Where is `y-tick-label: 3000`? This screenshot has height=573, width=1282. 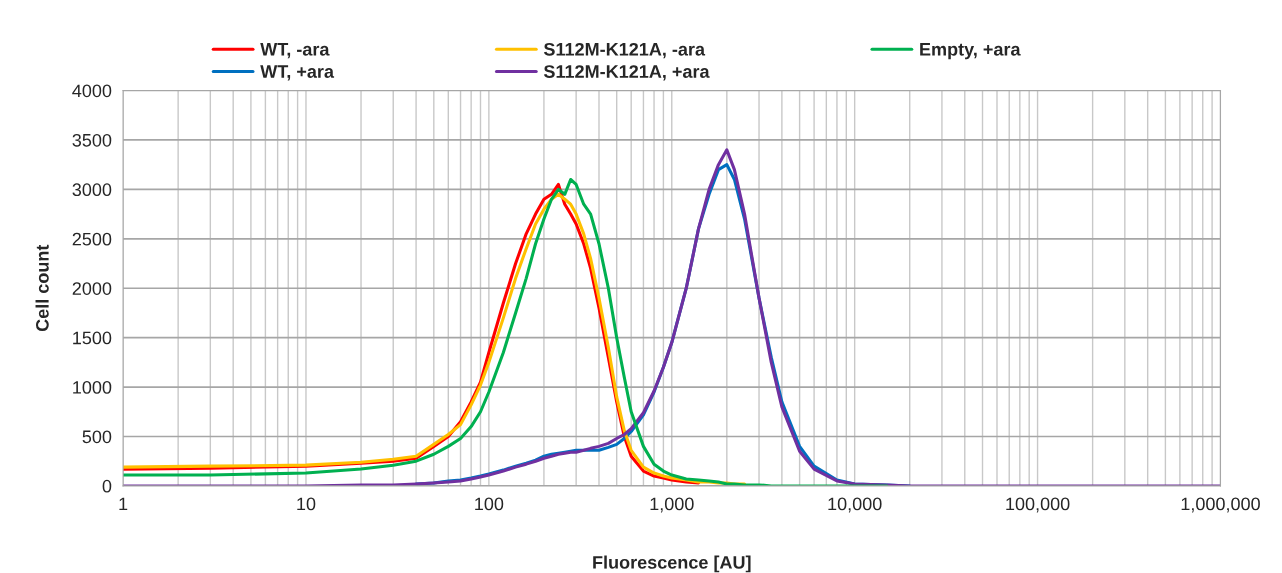 y-tick-label: 3000 is located at coordinates (92, 190).